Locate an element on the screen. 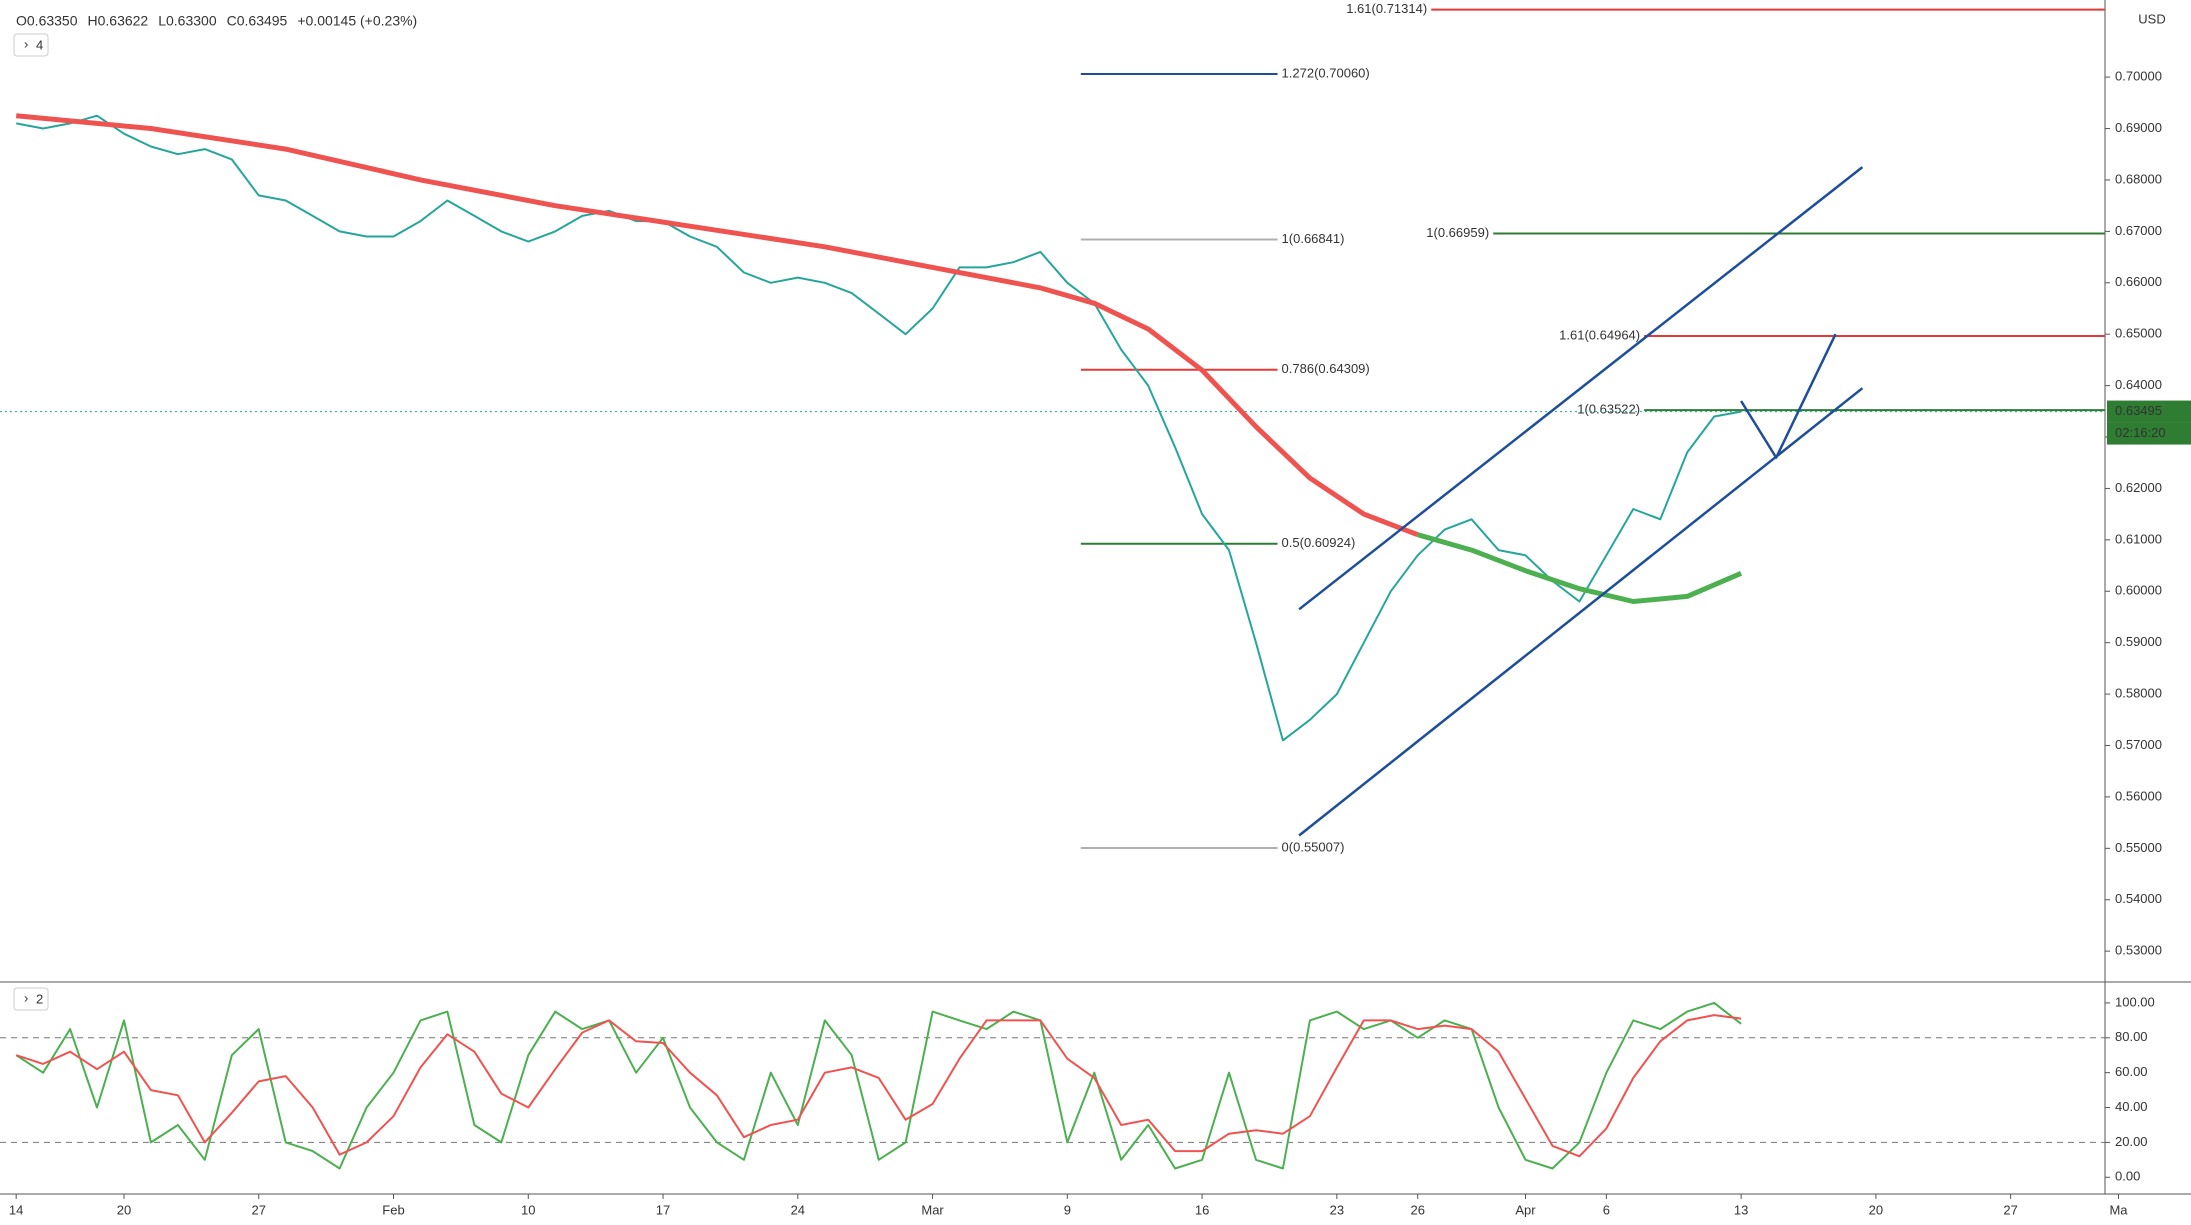  fib-label: 1.61(0.64964) is located at coordinates (1599, 334).